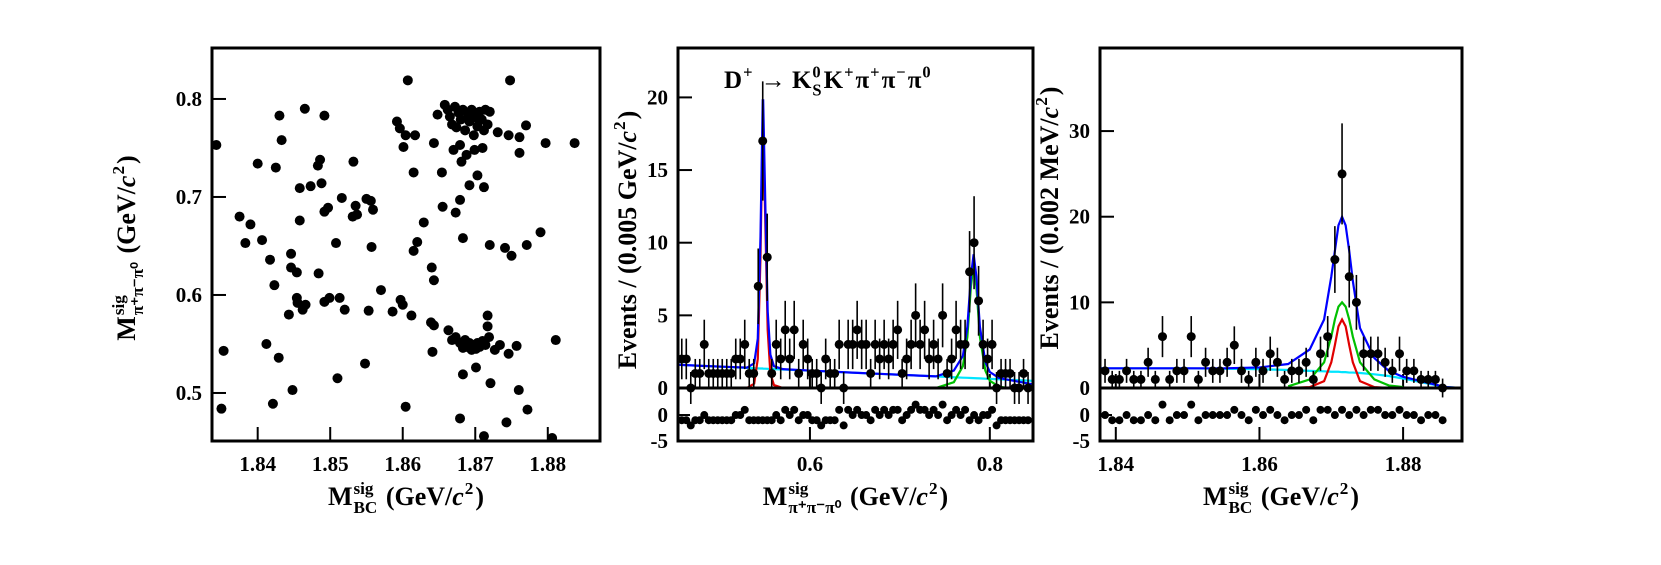  What do you see at coordinates (1085, 388) in the screenshot?
I see `y-tick-label: 0` at bounding box center [1085, 388].